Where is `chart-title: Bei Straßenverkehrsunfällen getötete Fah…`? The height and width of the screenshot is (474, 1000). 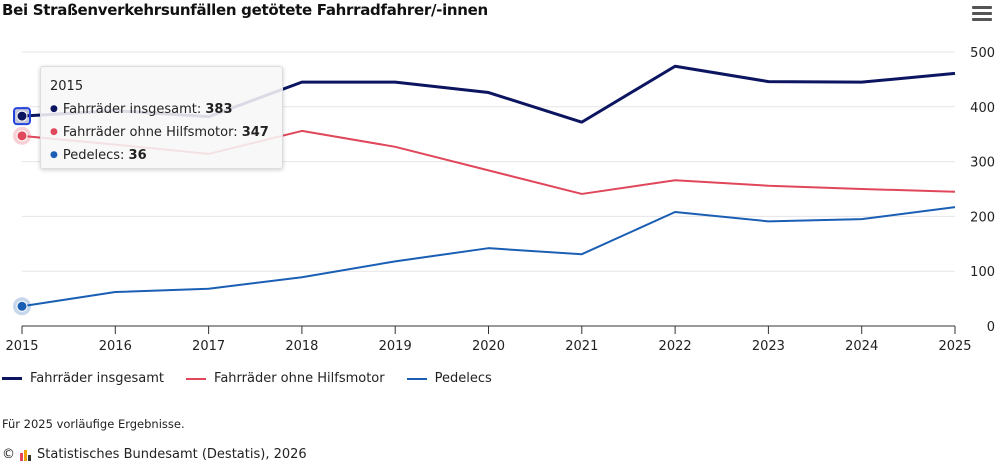 chart-title: Bei Straßenverkehrsunfällen getötete Fah… is located at coordinates (245, 10).